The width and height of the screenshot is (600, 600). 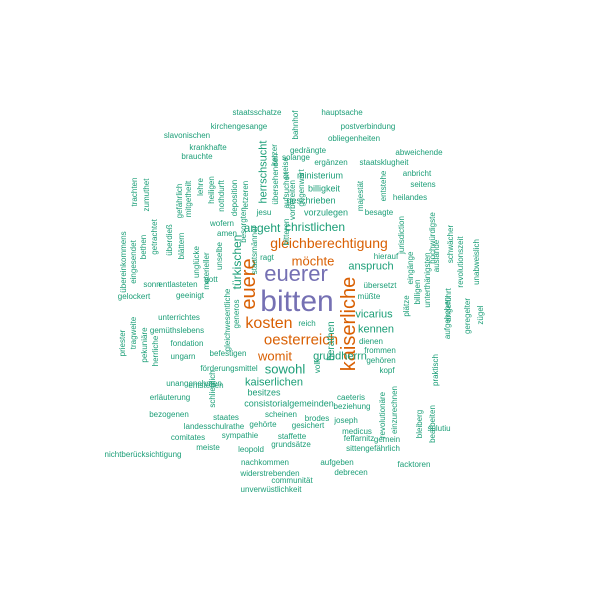 I want to click on cloud-word: deposition, so click(x=234, y=198).